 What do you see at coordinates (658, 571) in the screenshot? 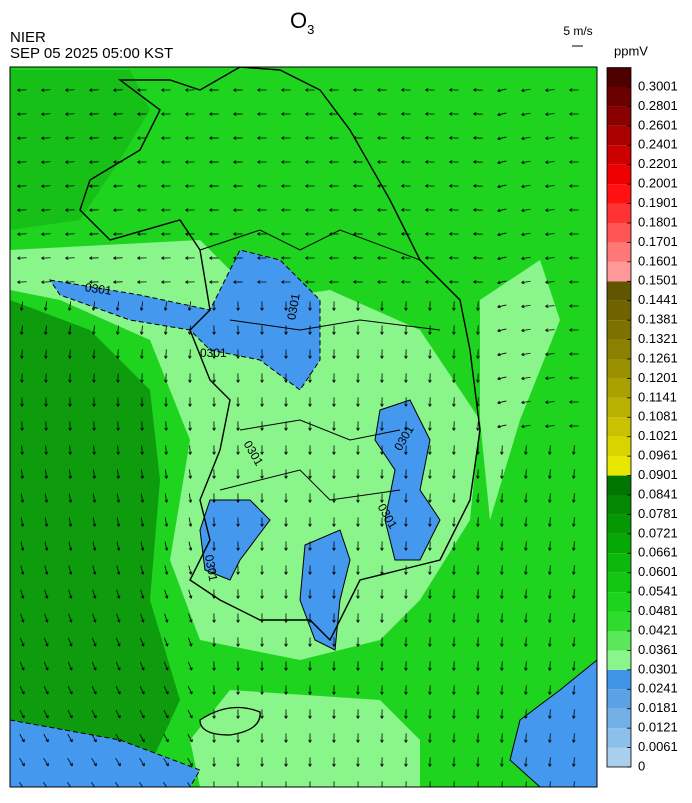
I see `colorbar-label: 0.0601` at bounding box center [658, 571].